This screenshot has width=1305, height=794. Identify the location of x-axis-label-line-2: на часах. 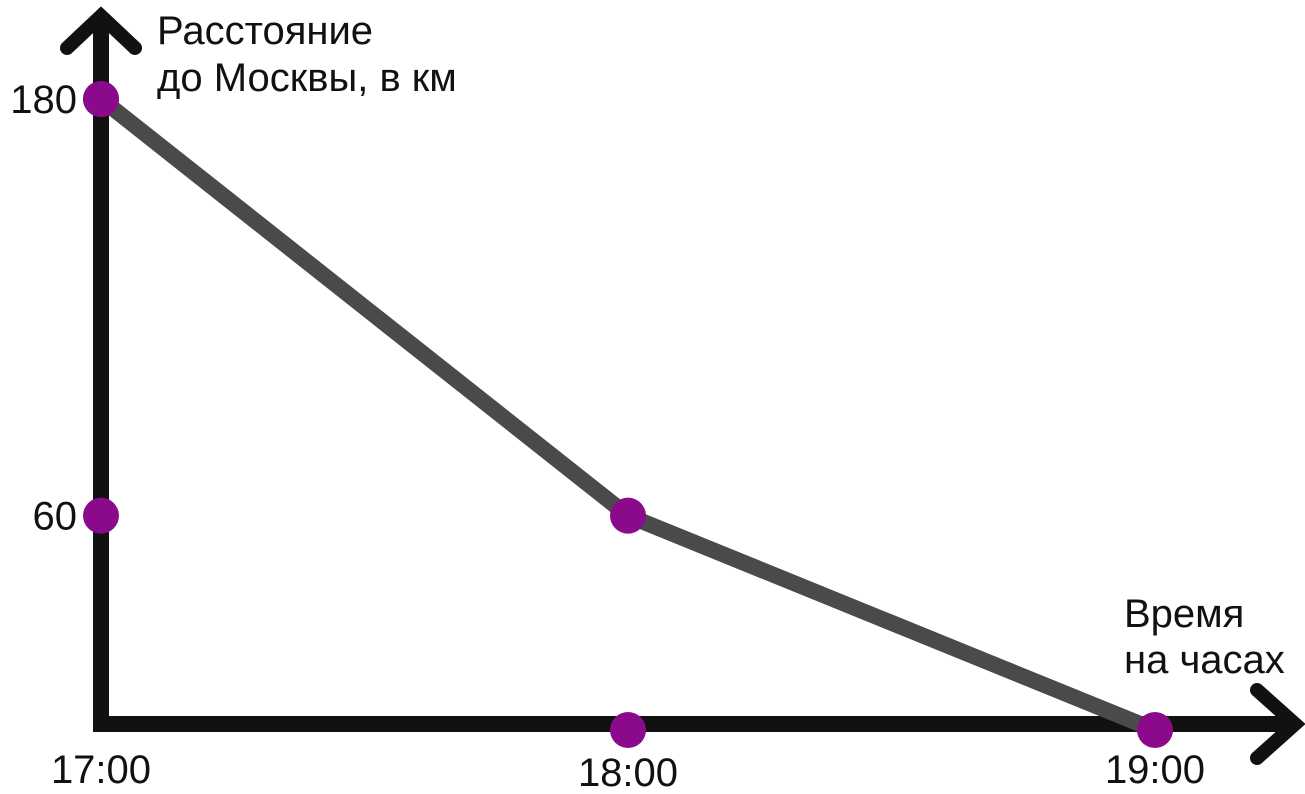
(1204, 660).